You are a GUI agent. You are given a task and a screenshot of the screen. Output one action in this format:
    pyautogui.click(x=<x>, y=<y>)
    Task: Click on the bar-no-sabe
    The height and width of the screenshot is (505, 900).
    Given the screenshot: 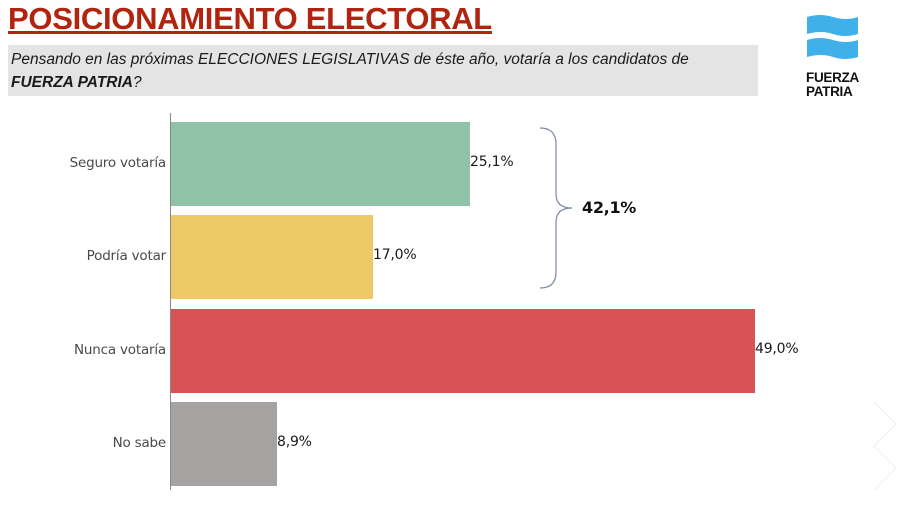 What is the action you would take?
    pyautogui.click(x=224, y=444)
    